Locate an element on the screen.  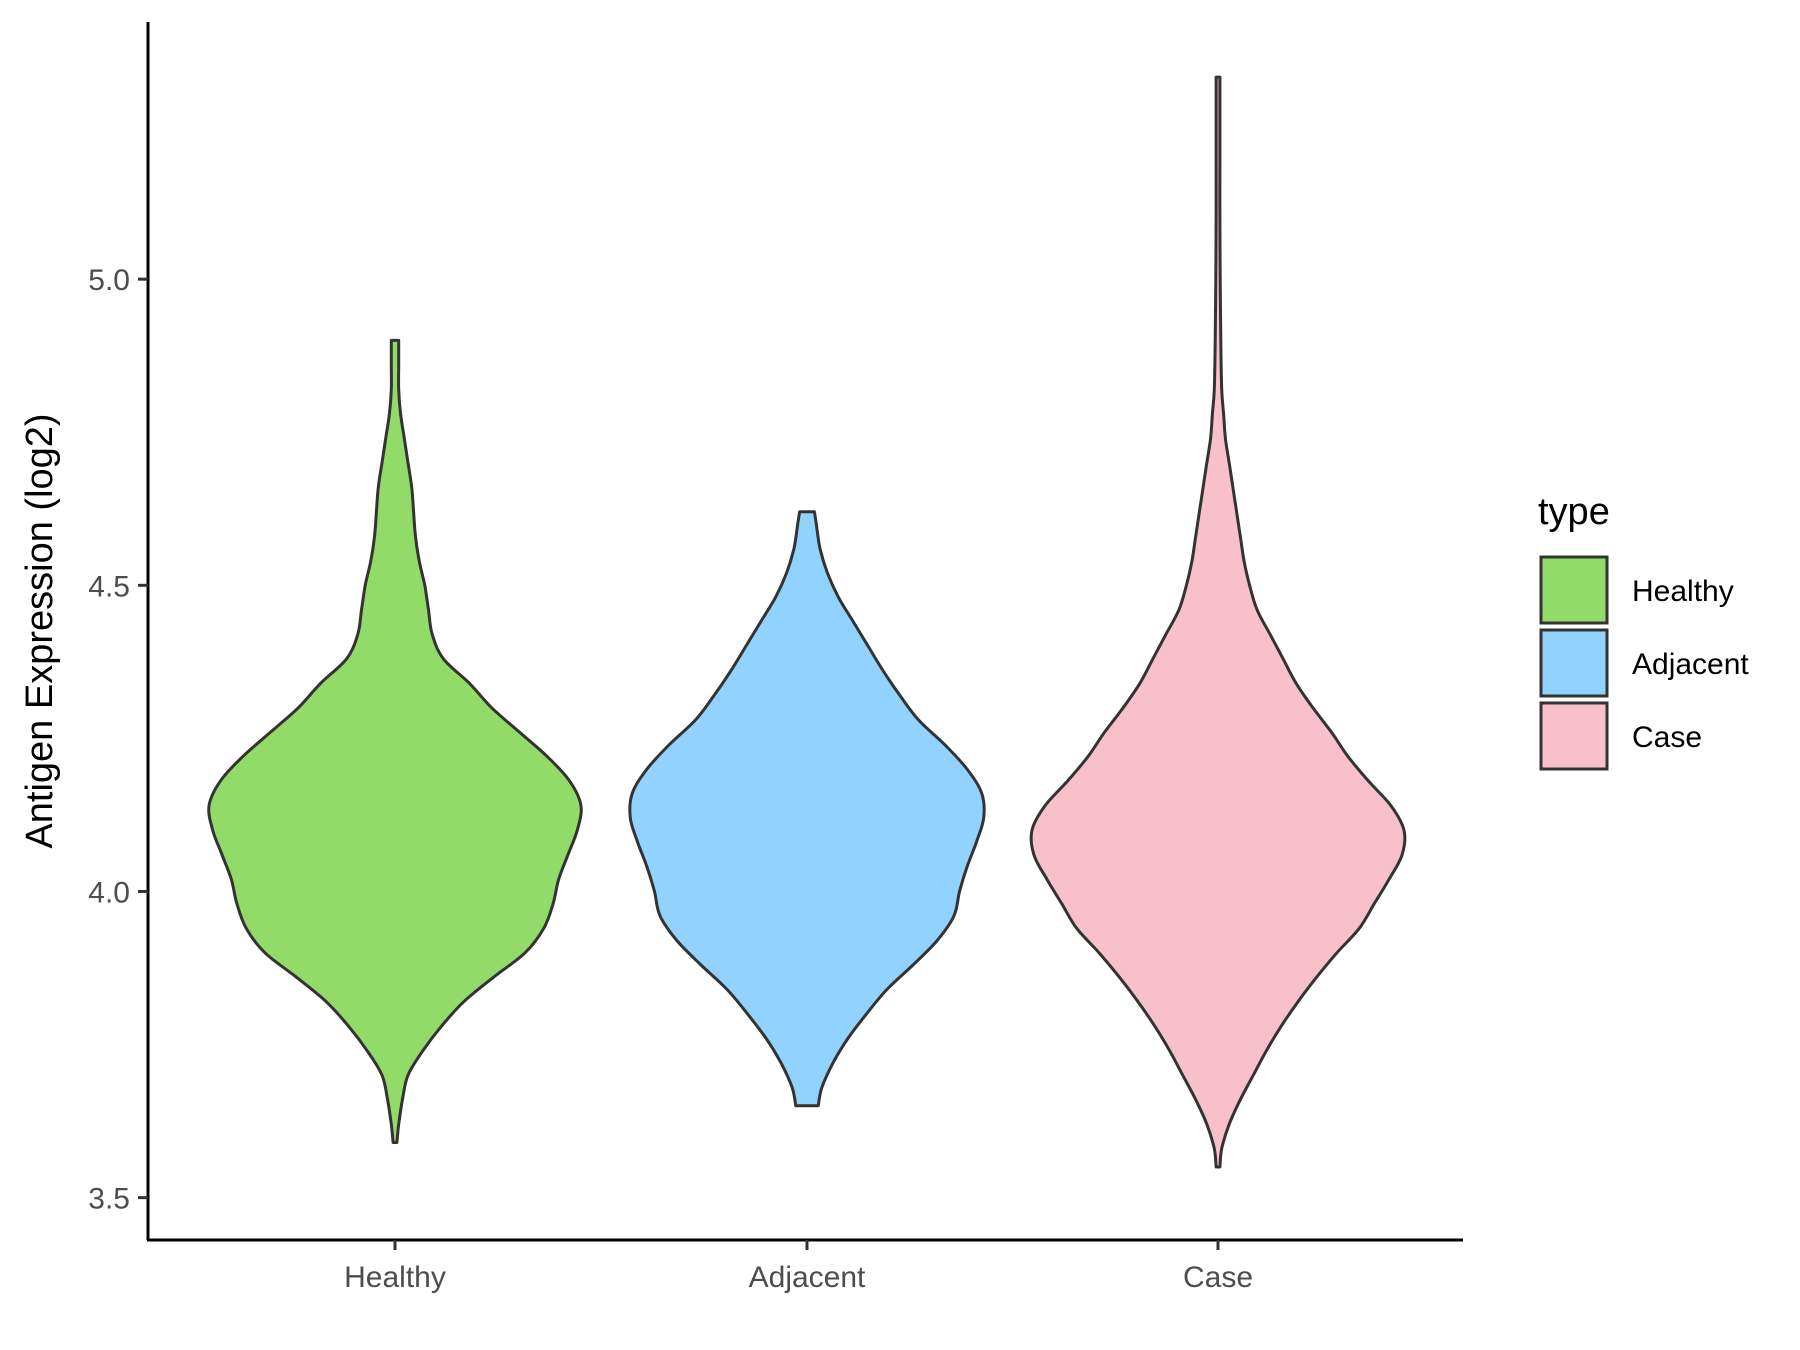
legend-label-case: Case is located at coordinates (1667, 737).